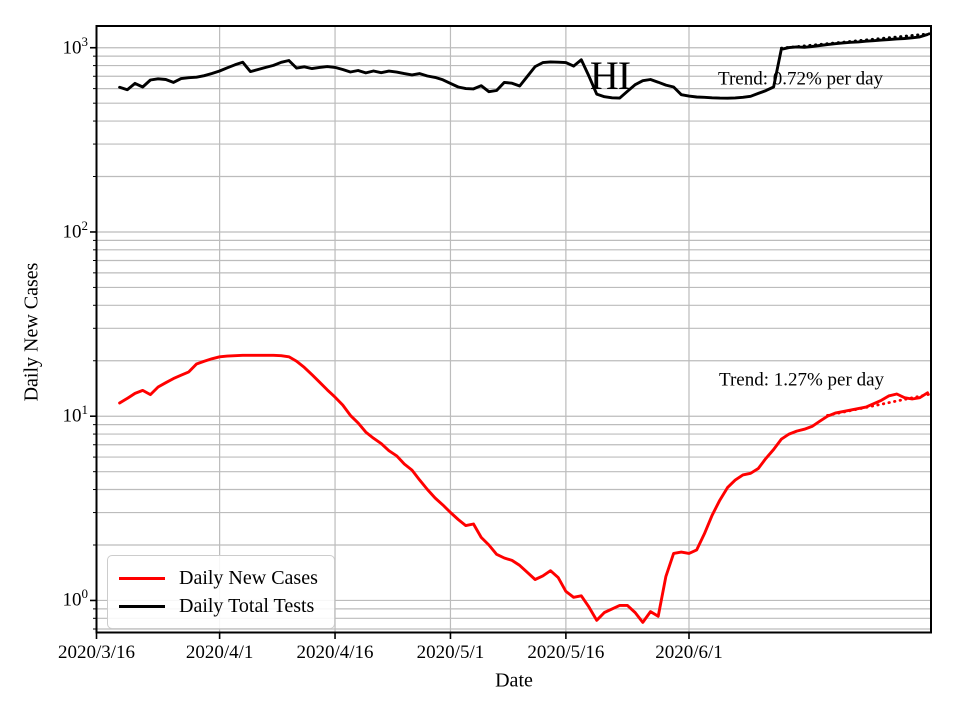 The width and height of the screenshot is (960, 720). What do you see at coordinates (75, 46) in the screenshot?
I see `y-tick-label: 10³` at bounding box center [75, 46].